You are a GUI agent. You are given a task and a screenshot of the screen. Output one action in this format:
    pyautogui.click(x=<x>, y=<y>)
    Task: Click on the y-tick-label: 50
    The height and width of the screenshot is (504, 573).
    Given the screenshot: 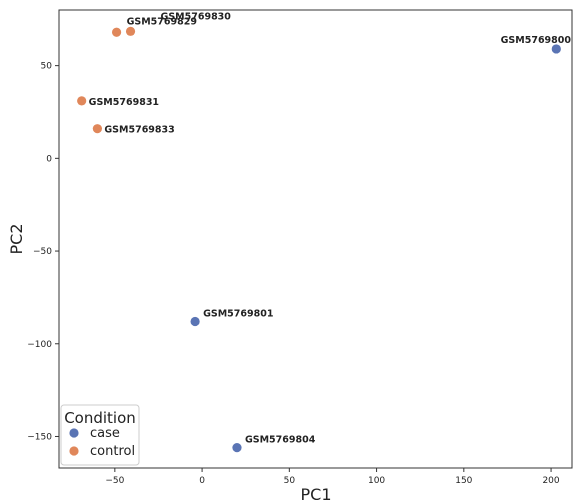 What is the action you would take?
    pyautogui.click(x=47, y=67)
    